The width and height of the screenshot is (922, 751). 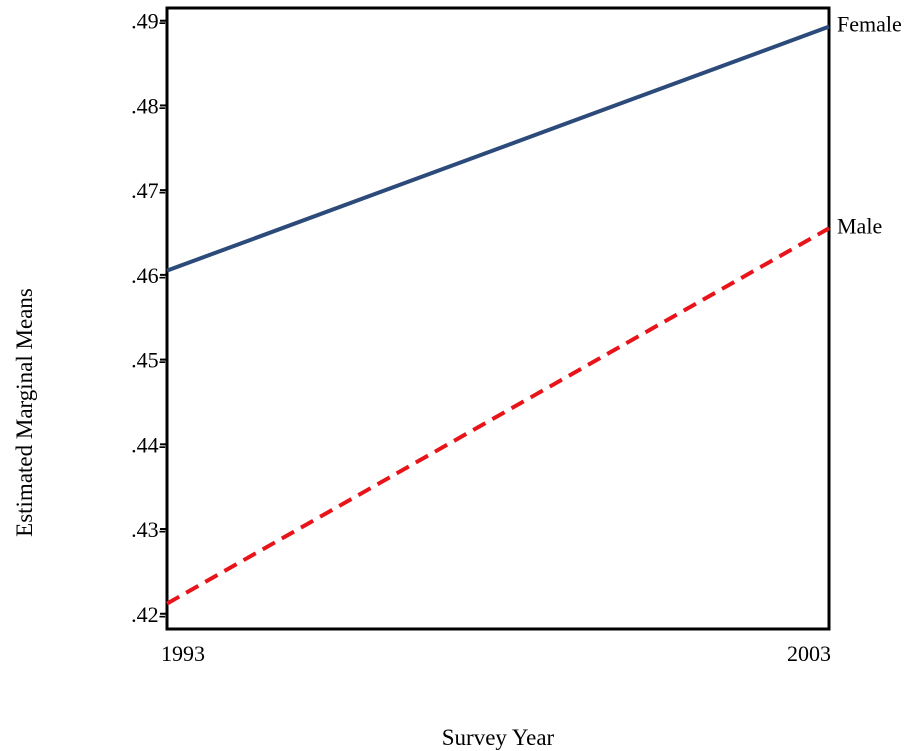 What do you see at coordinates (148, 21) in the screenshot?
I see `y-tick-label: .49-` at bounding box center [148, 21].